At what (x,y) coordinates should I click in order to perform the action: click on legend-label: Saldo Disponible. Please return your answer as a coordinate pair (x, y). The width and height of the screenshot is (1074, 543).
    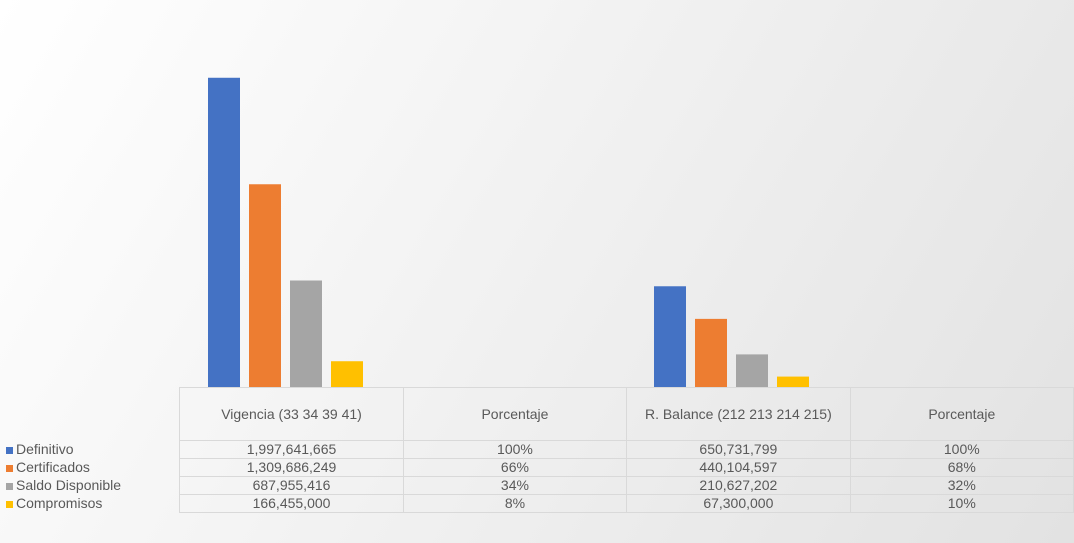
    Looking at the image, I should click on (69, 485).